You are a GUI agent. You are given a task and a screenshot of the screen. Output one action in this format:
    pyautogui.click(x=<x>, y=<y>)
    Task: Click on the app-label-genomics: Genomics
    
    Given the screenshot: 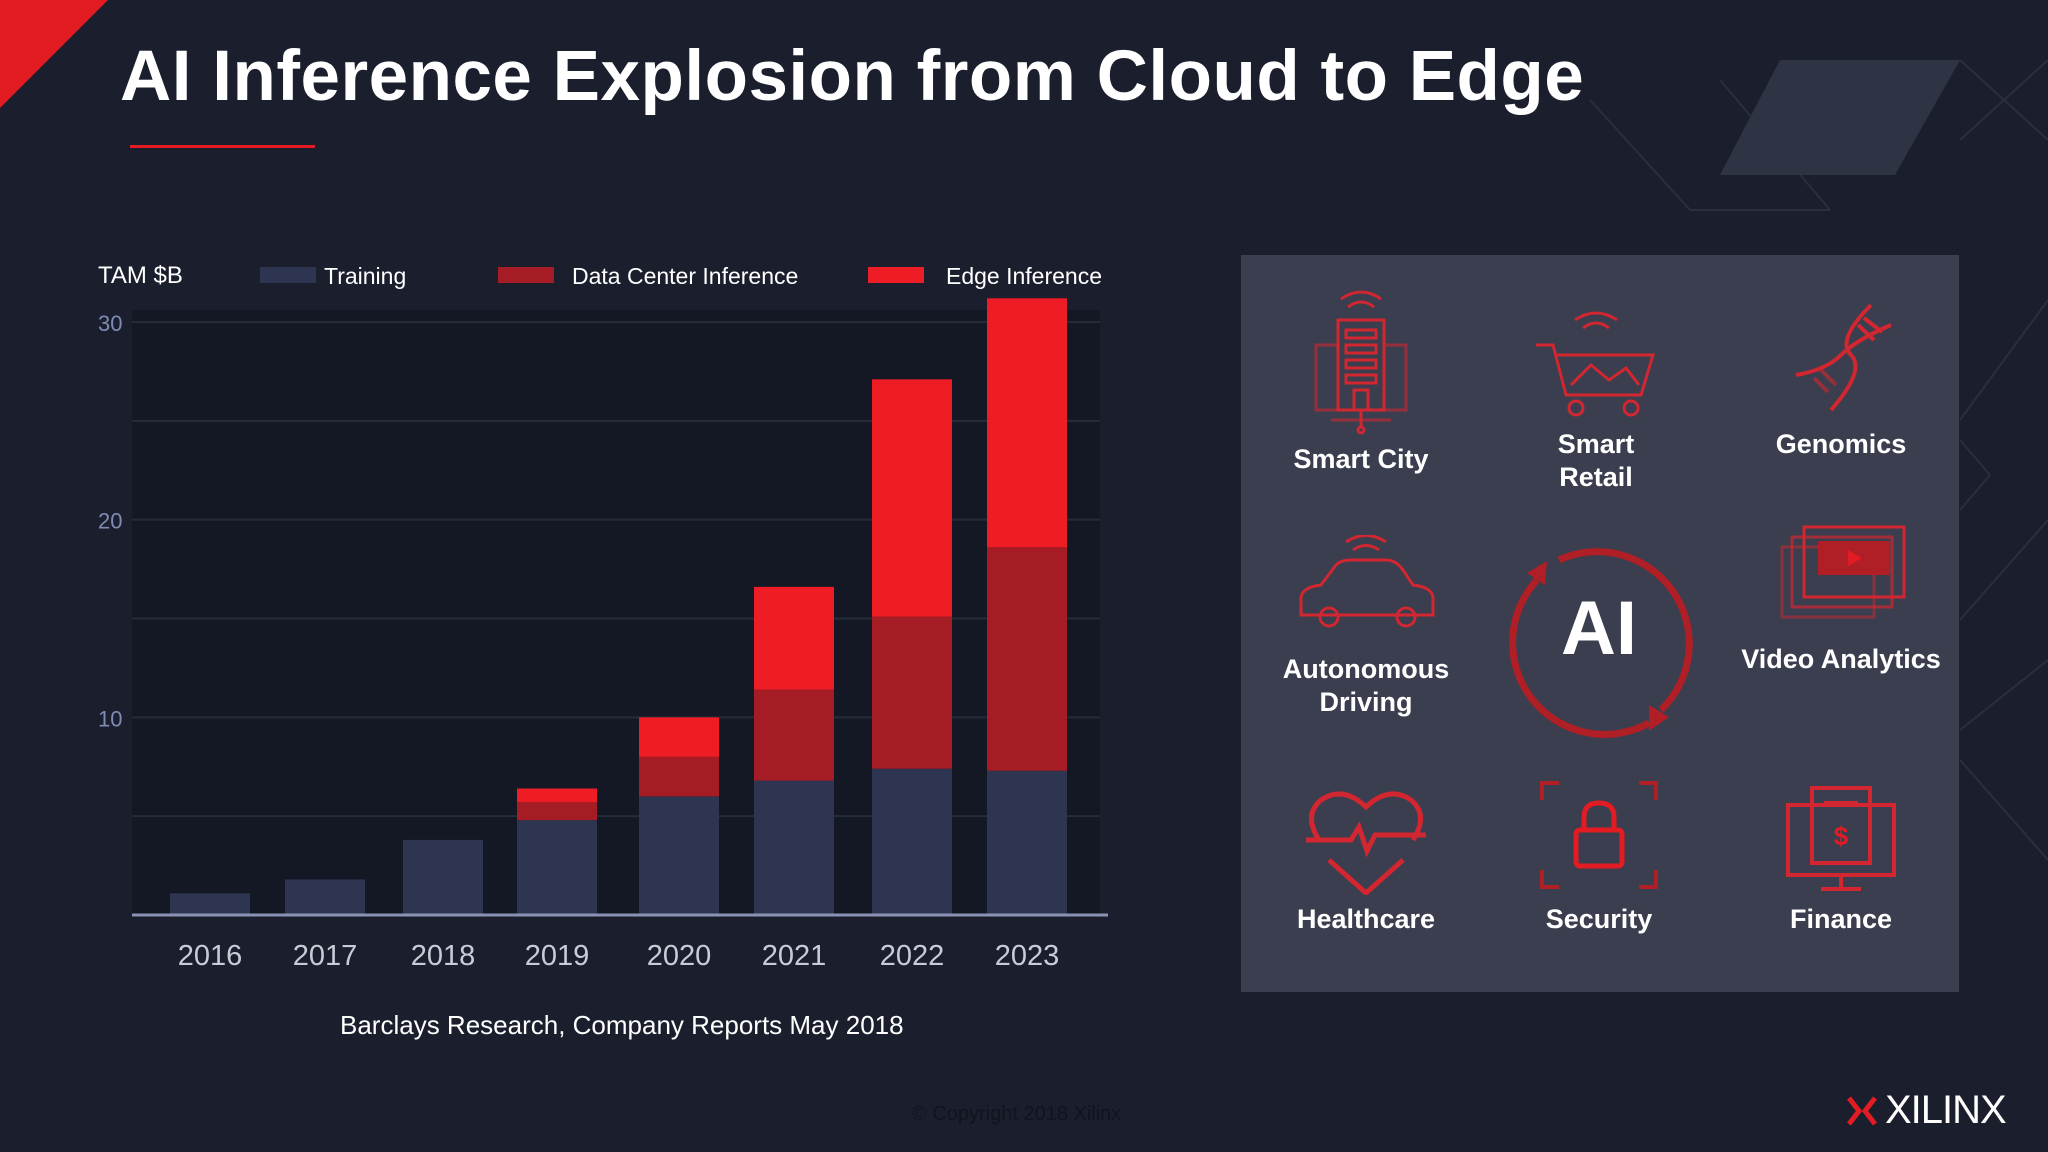 What is the action you would take?
    pyautogui.click(x=1841, y=444)
    